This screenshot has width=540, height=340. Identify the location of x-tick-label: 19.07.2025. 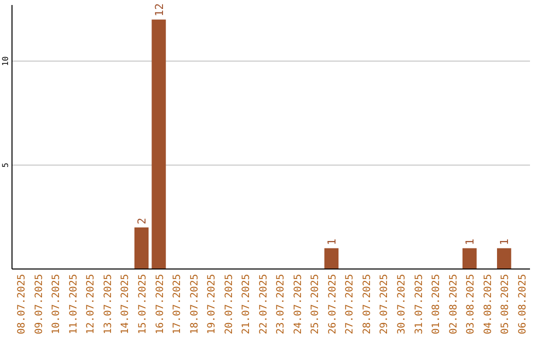
(212, 304).